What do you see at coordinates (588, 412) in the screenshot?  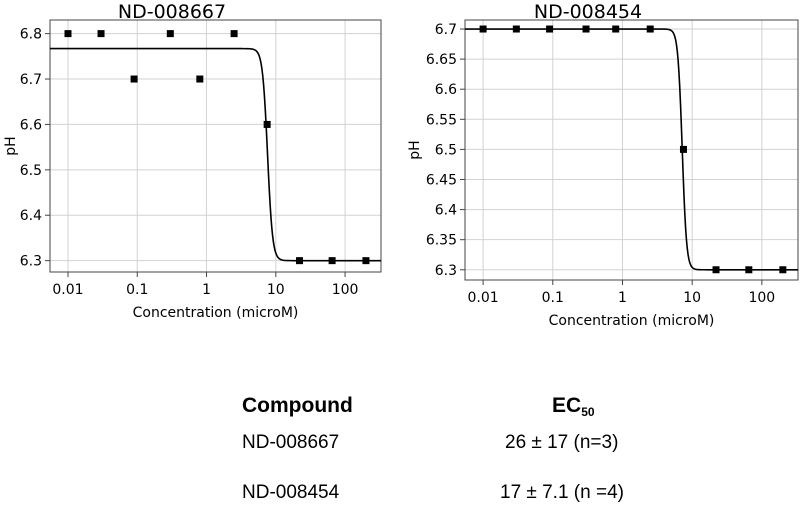 I see `header-ec-subscript: 50` at bounding box center [588, 412].